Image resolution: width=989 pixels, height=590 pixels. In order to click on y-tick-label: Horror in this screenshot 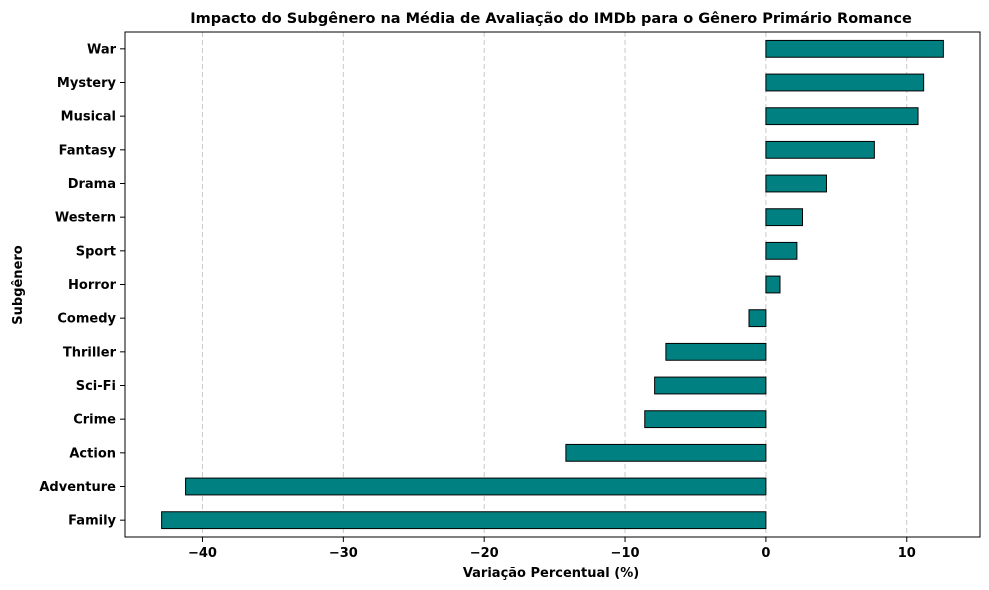, I will do `click(92, 285)`.